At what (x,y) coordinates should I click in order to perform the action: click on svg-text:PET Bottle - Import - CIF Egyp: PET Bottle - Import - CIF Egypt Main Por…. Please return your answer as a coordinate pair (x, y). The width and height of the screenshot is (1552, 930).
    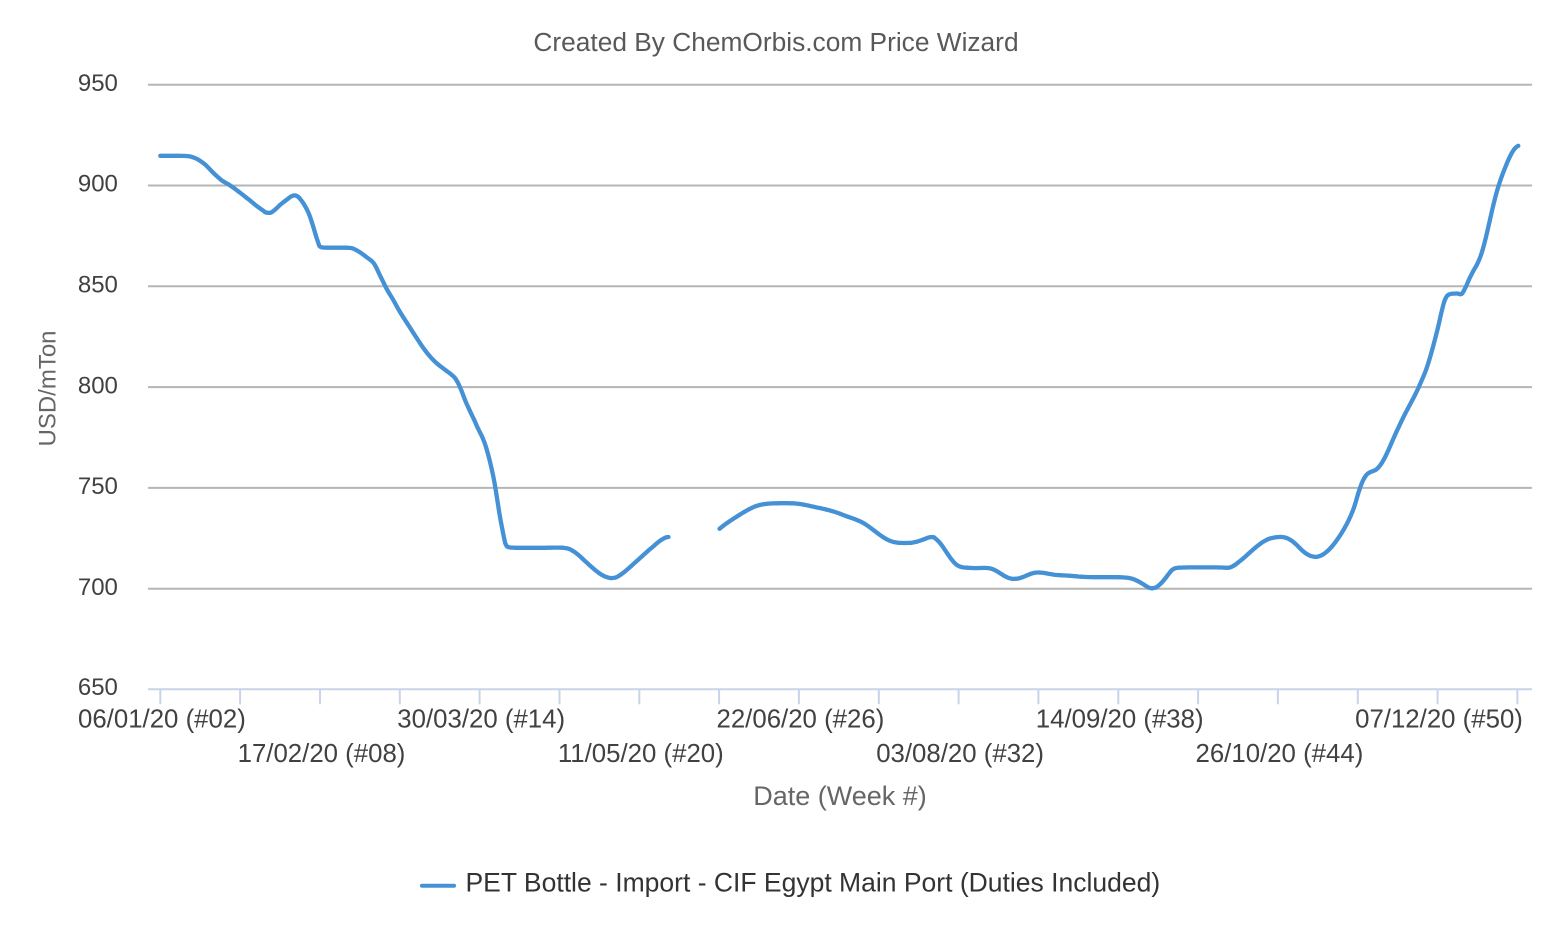
    Looking at the image, I should click on (813, 883).